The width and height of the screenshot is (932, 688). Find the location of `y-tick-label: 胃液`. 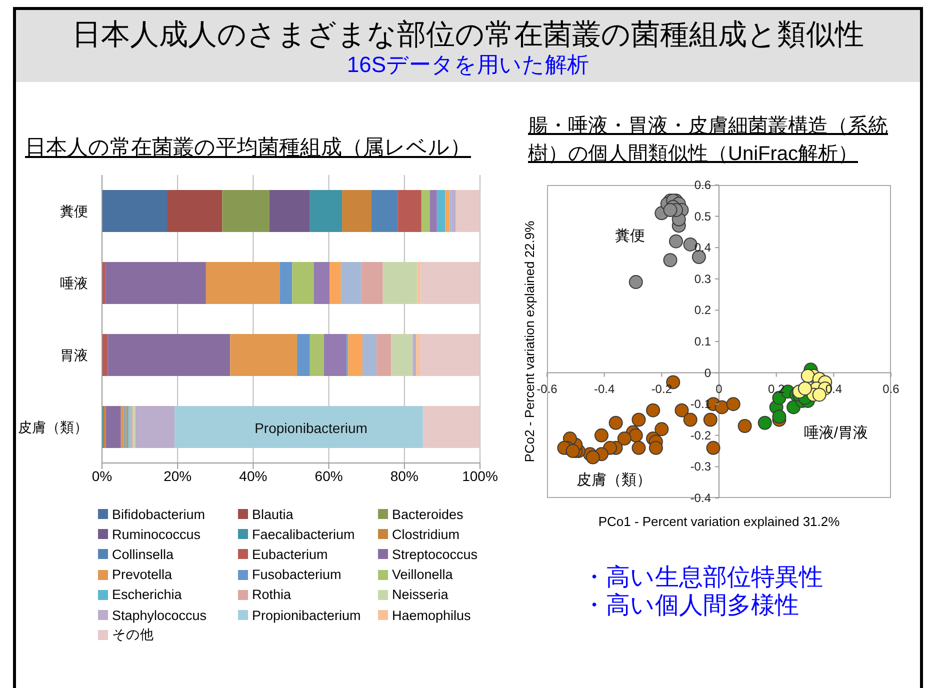

y-tick-label: 胃液 is located at coordinates (74, 354).